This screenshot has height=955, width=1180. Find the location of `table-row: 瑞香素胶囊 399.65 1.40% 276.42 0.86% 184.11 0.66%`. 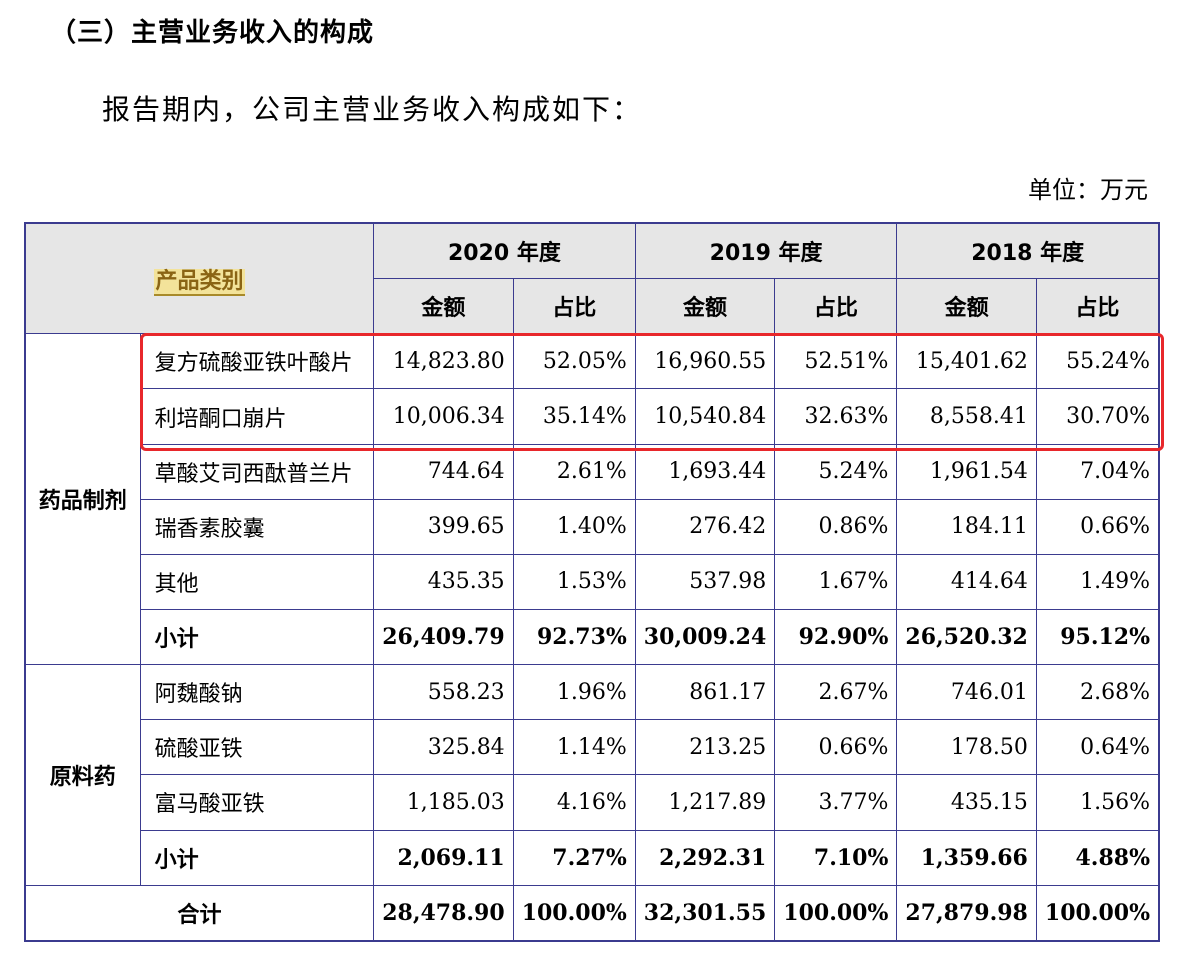

table-row: 瑞香素胶囊 399.65 1.40% 276.42 0.86% 184.11 0.66% is located at coordinates (592, 526).